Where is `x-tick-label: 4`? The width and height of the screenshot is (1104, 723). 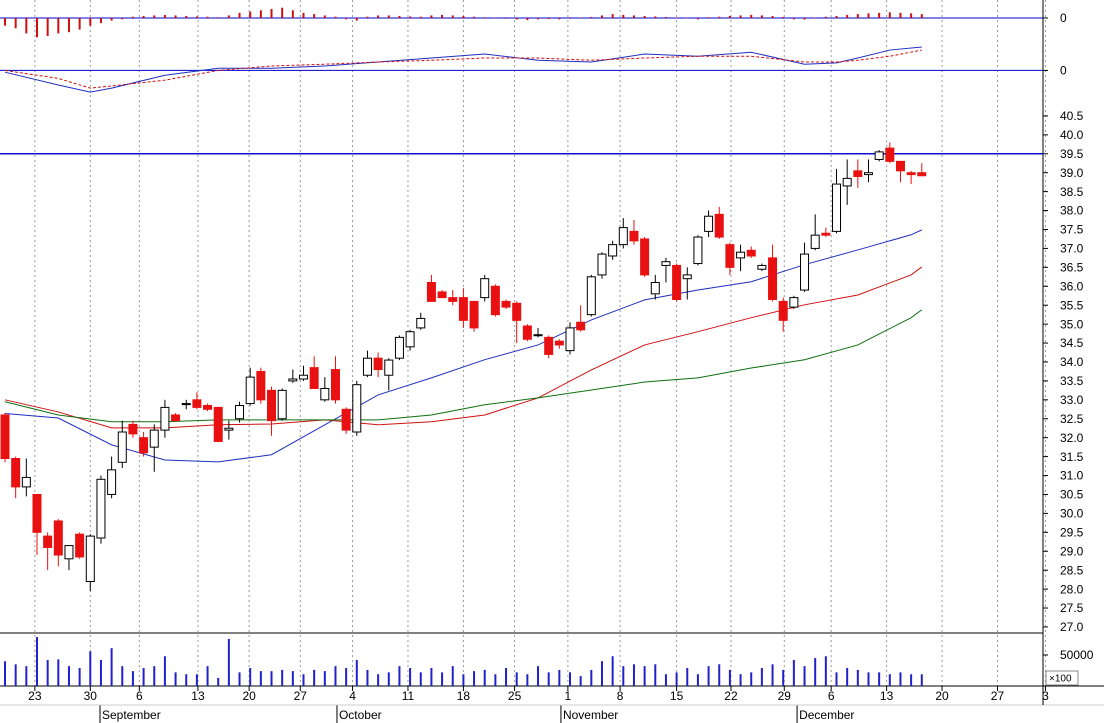 x-tick-label: 4 is located at coordinates (352, 696).